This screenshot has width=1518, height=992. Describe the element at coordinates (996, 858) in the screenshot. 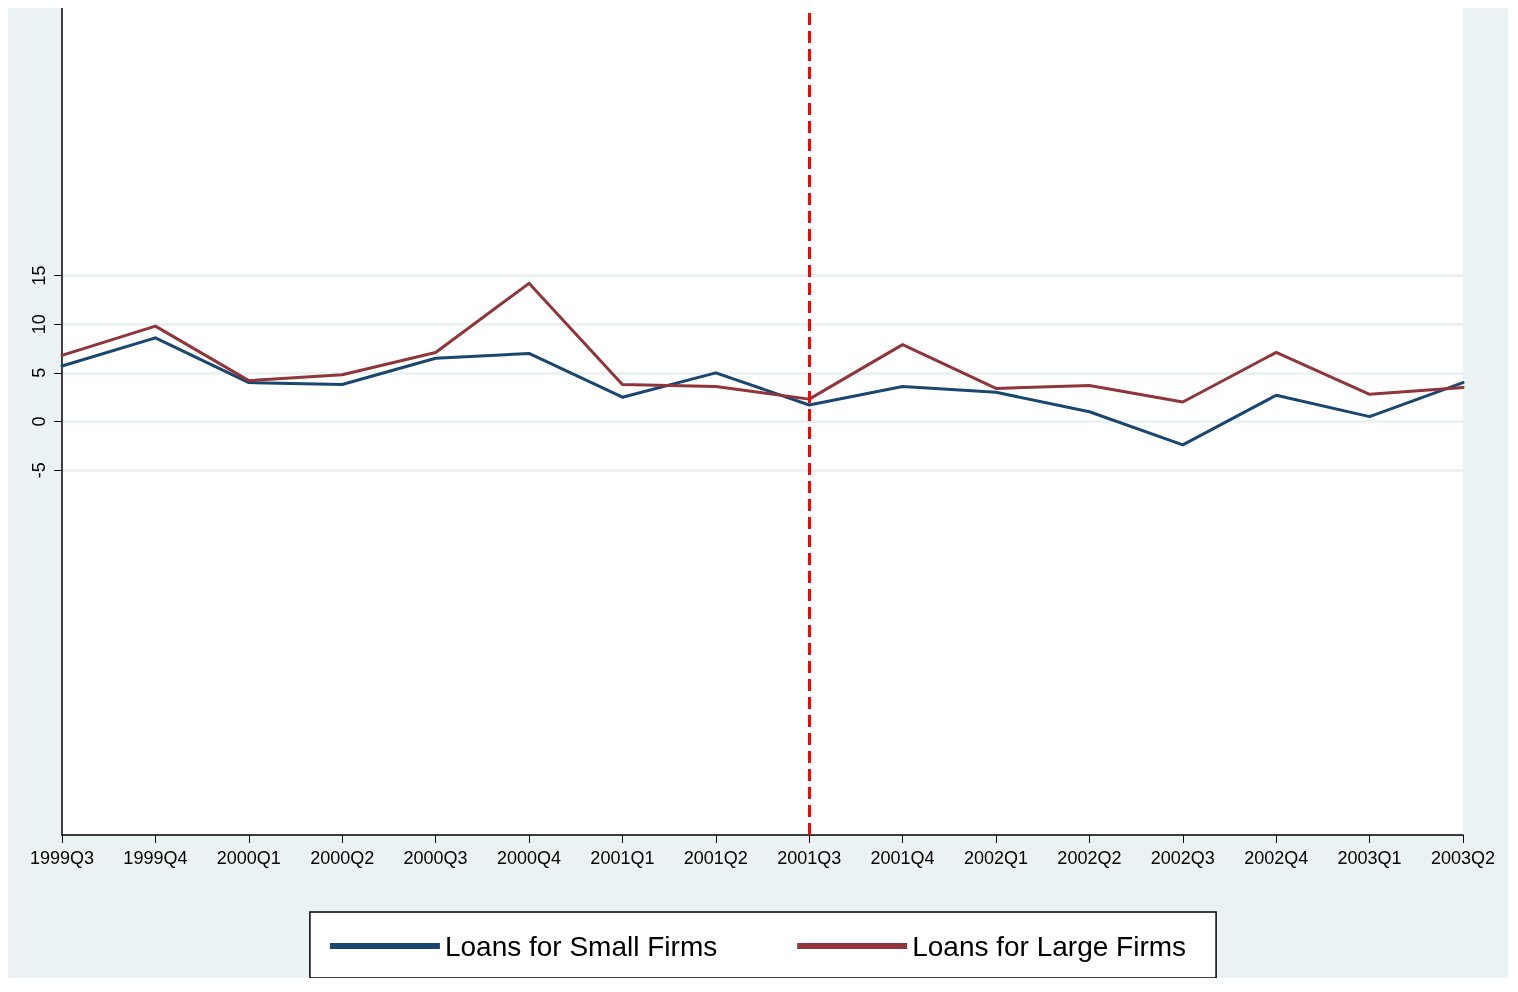

I see `x-tick-label: 2002Q1` at that location.